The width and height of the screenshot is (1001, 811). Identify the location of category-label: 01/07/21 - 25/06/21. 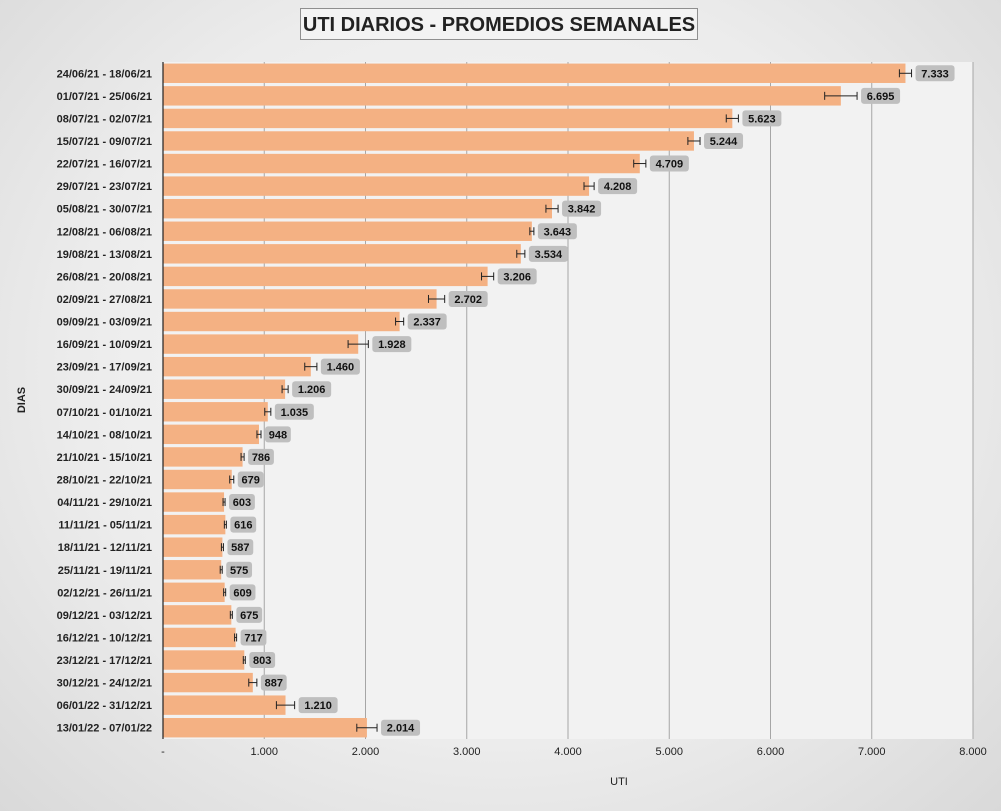
(104, 97).